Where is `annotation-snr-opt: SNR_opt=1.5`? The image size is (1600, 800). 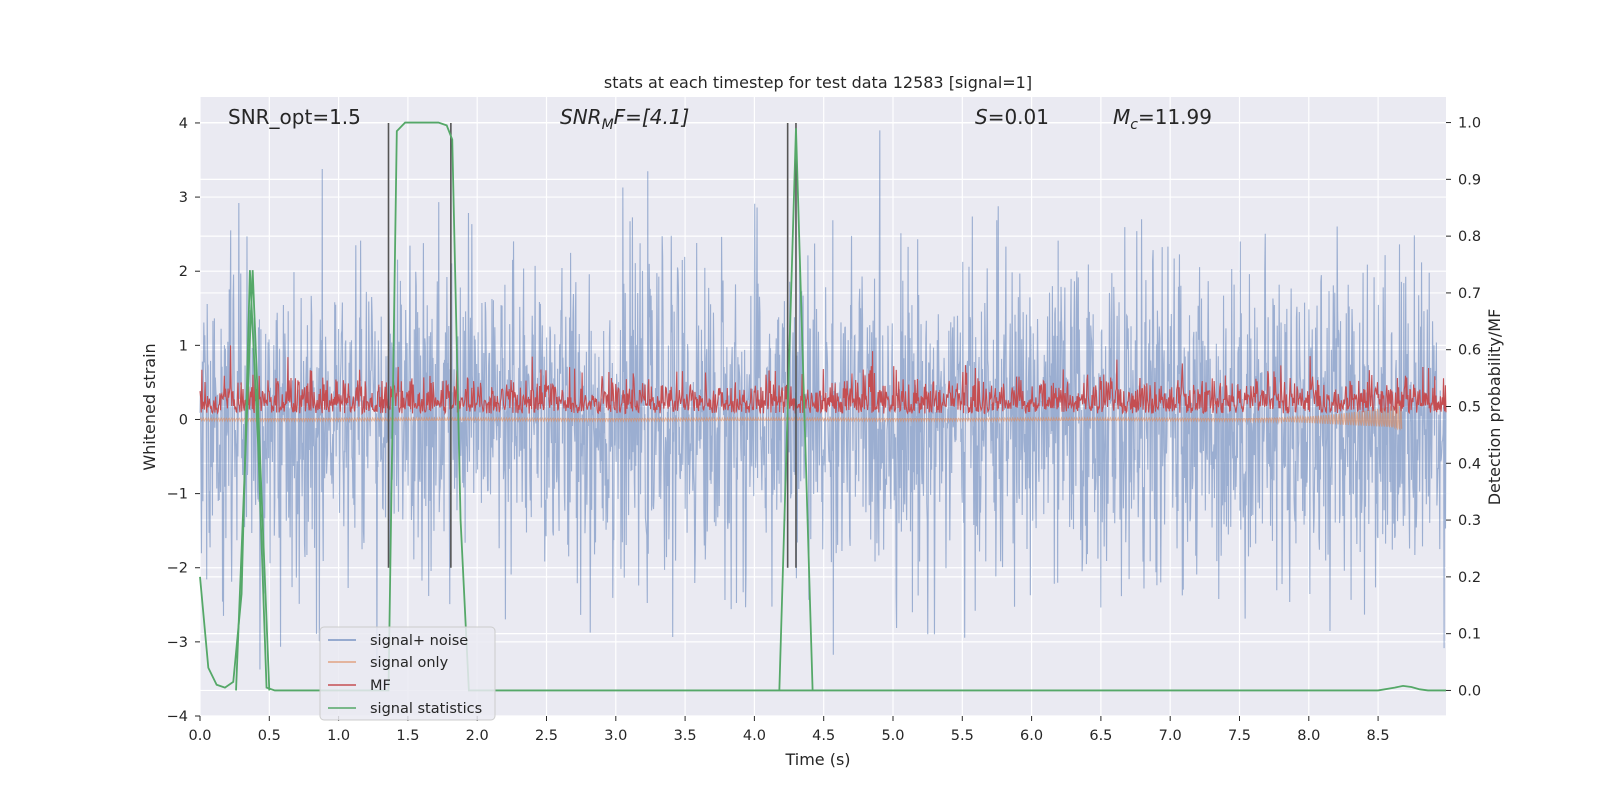 annotation-snr-opt: SNR_opt=1.5 is located at coordinates (294, 117).